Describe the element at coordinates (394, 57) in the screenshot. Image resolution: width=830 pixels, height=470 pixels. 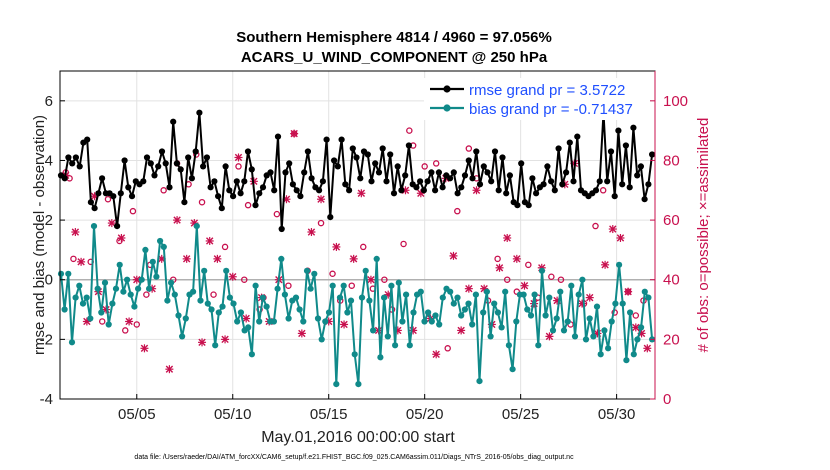
I see `chart-subtitle: ACARS_U_WIND_COMPONENT @ 250 hPa` at that location.